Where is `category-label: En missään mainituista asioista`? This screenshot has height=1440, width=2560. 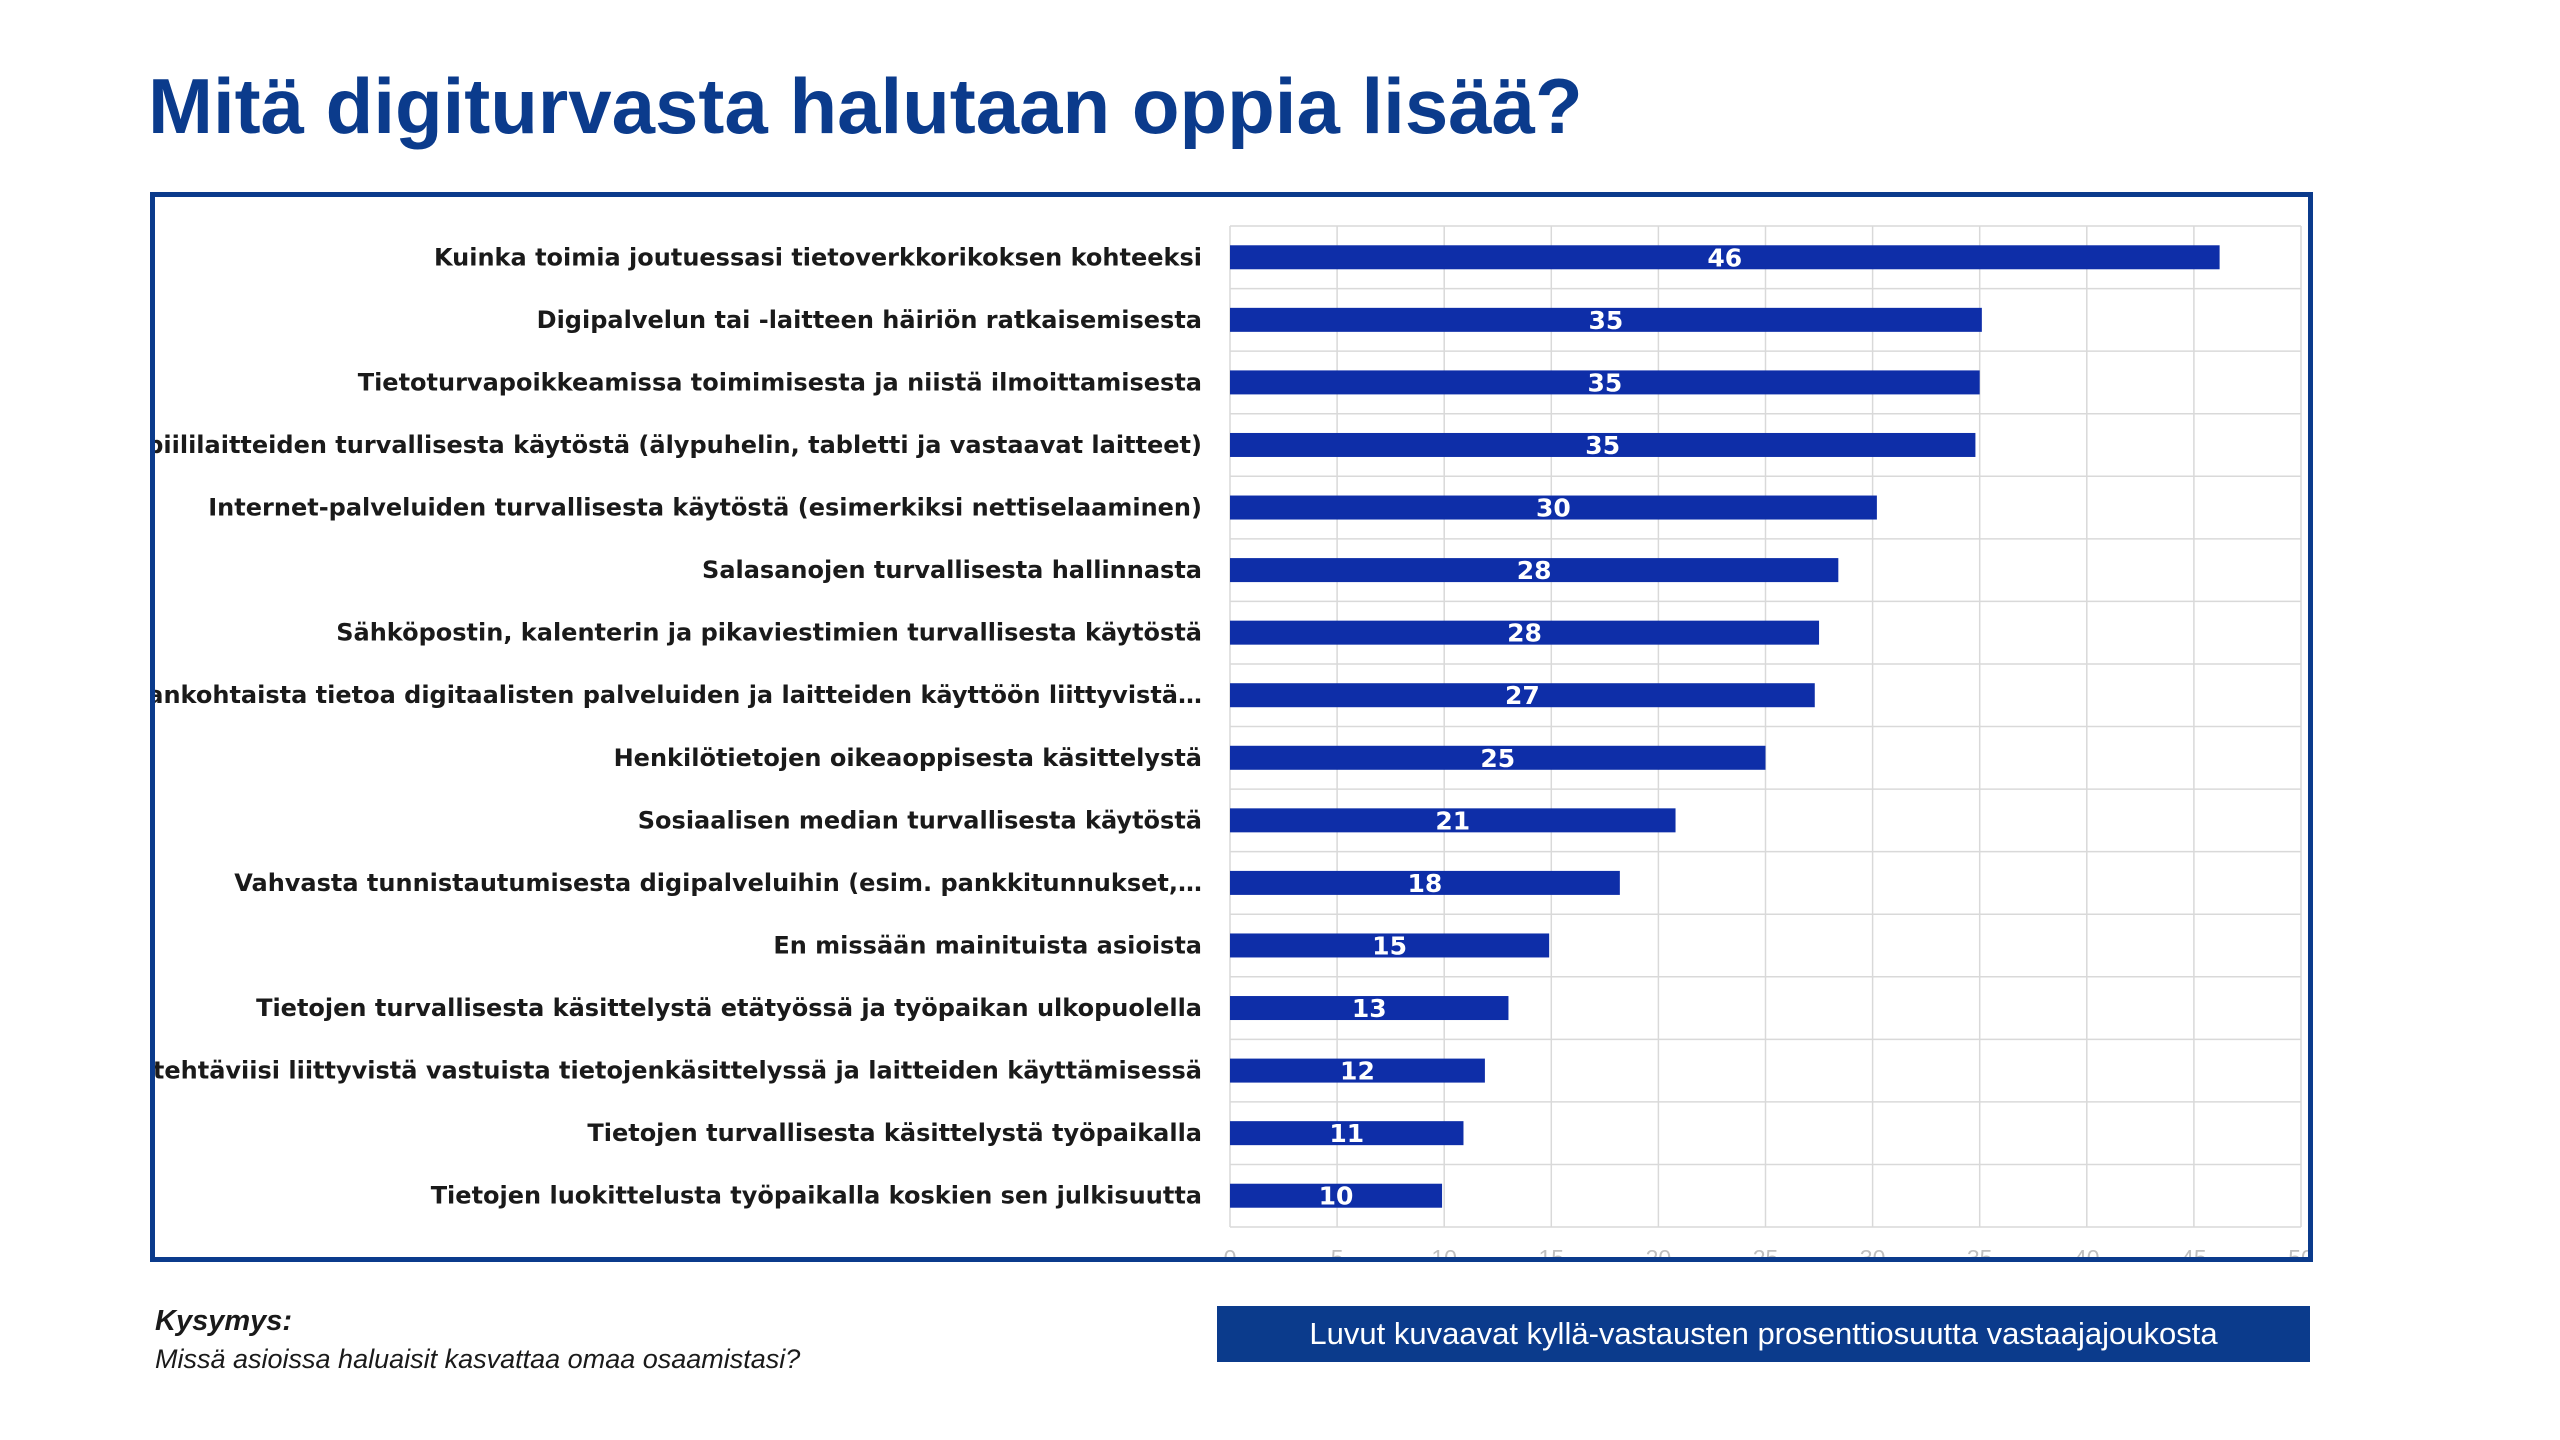 category-label: En missään mainituista asioista is located at coordinates (987, 945).